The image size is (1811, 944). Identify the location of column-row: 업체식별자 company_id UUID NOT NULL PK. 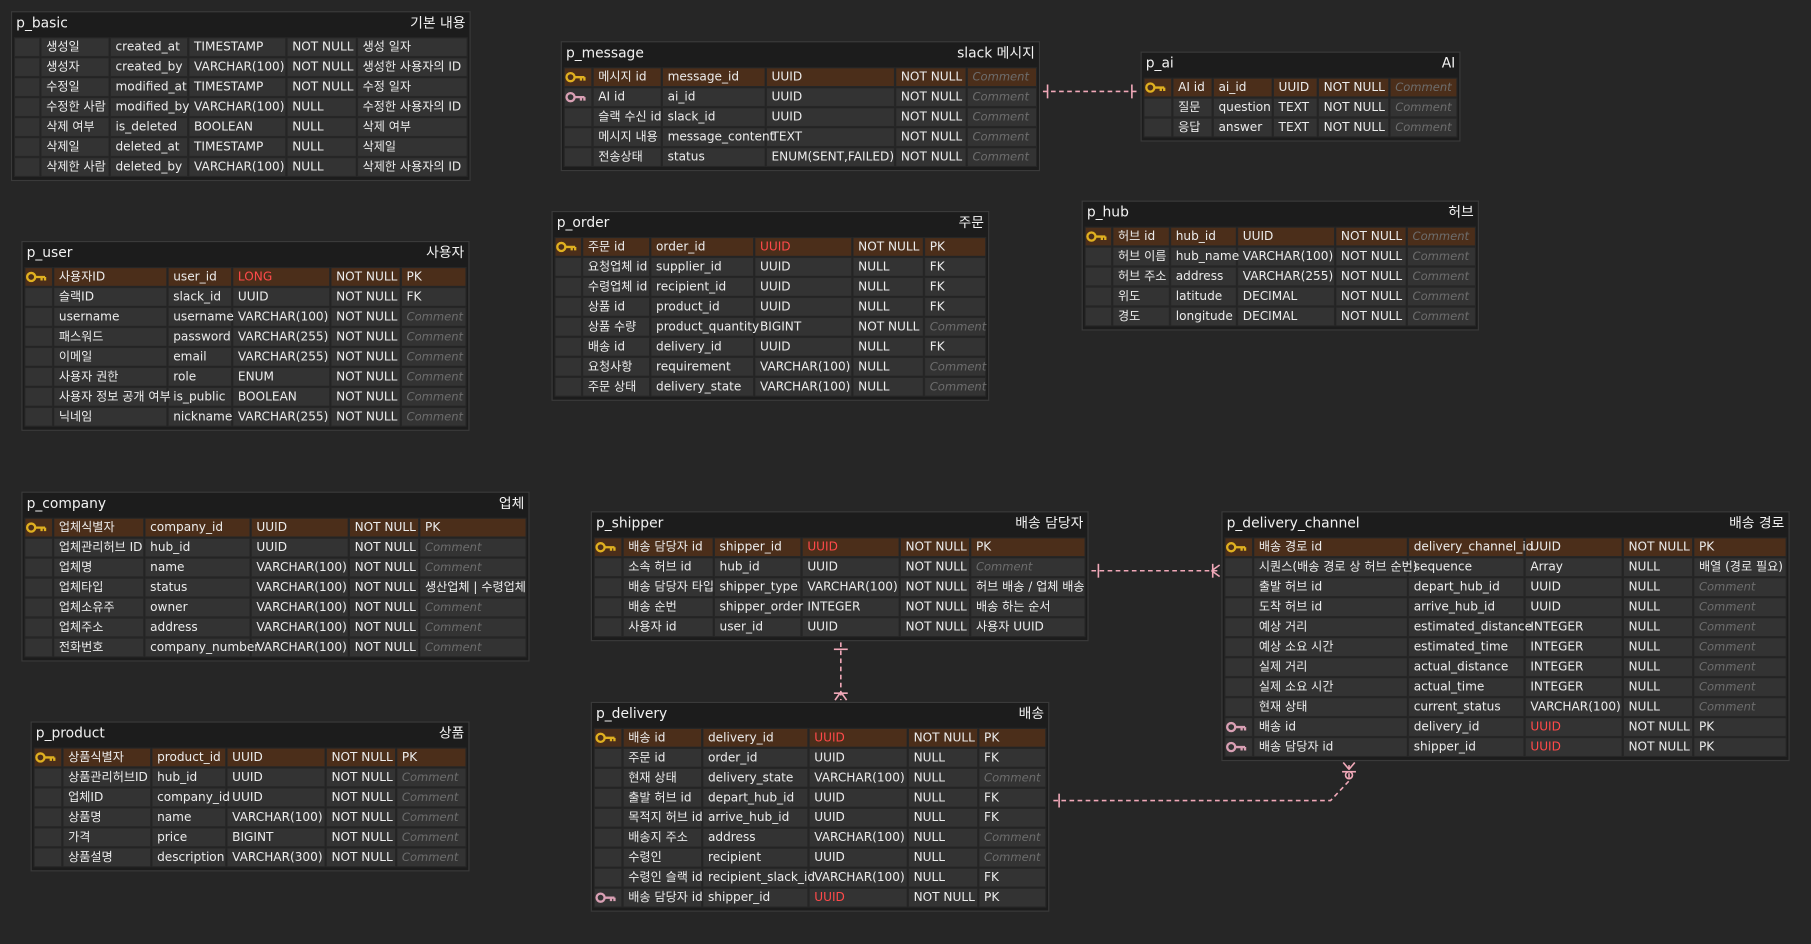
(275, 527).